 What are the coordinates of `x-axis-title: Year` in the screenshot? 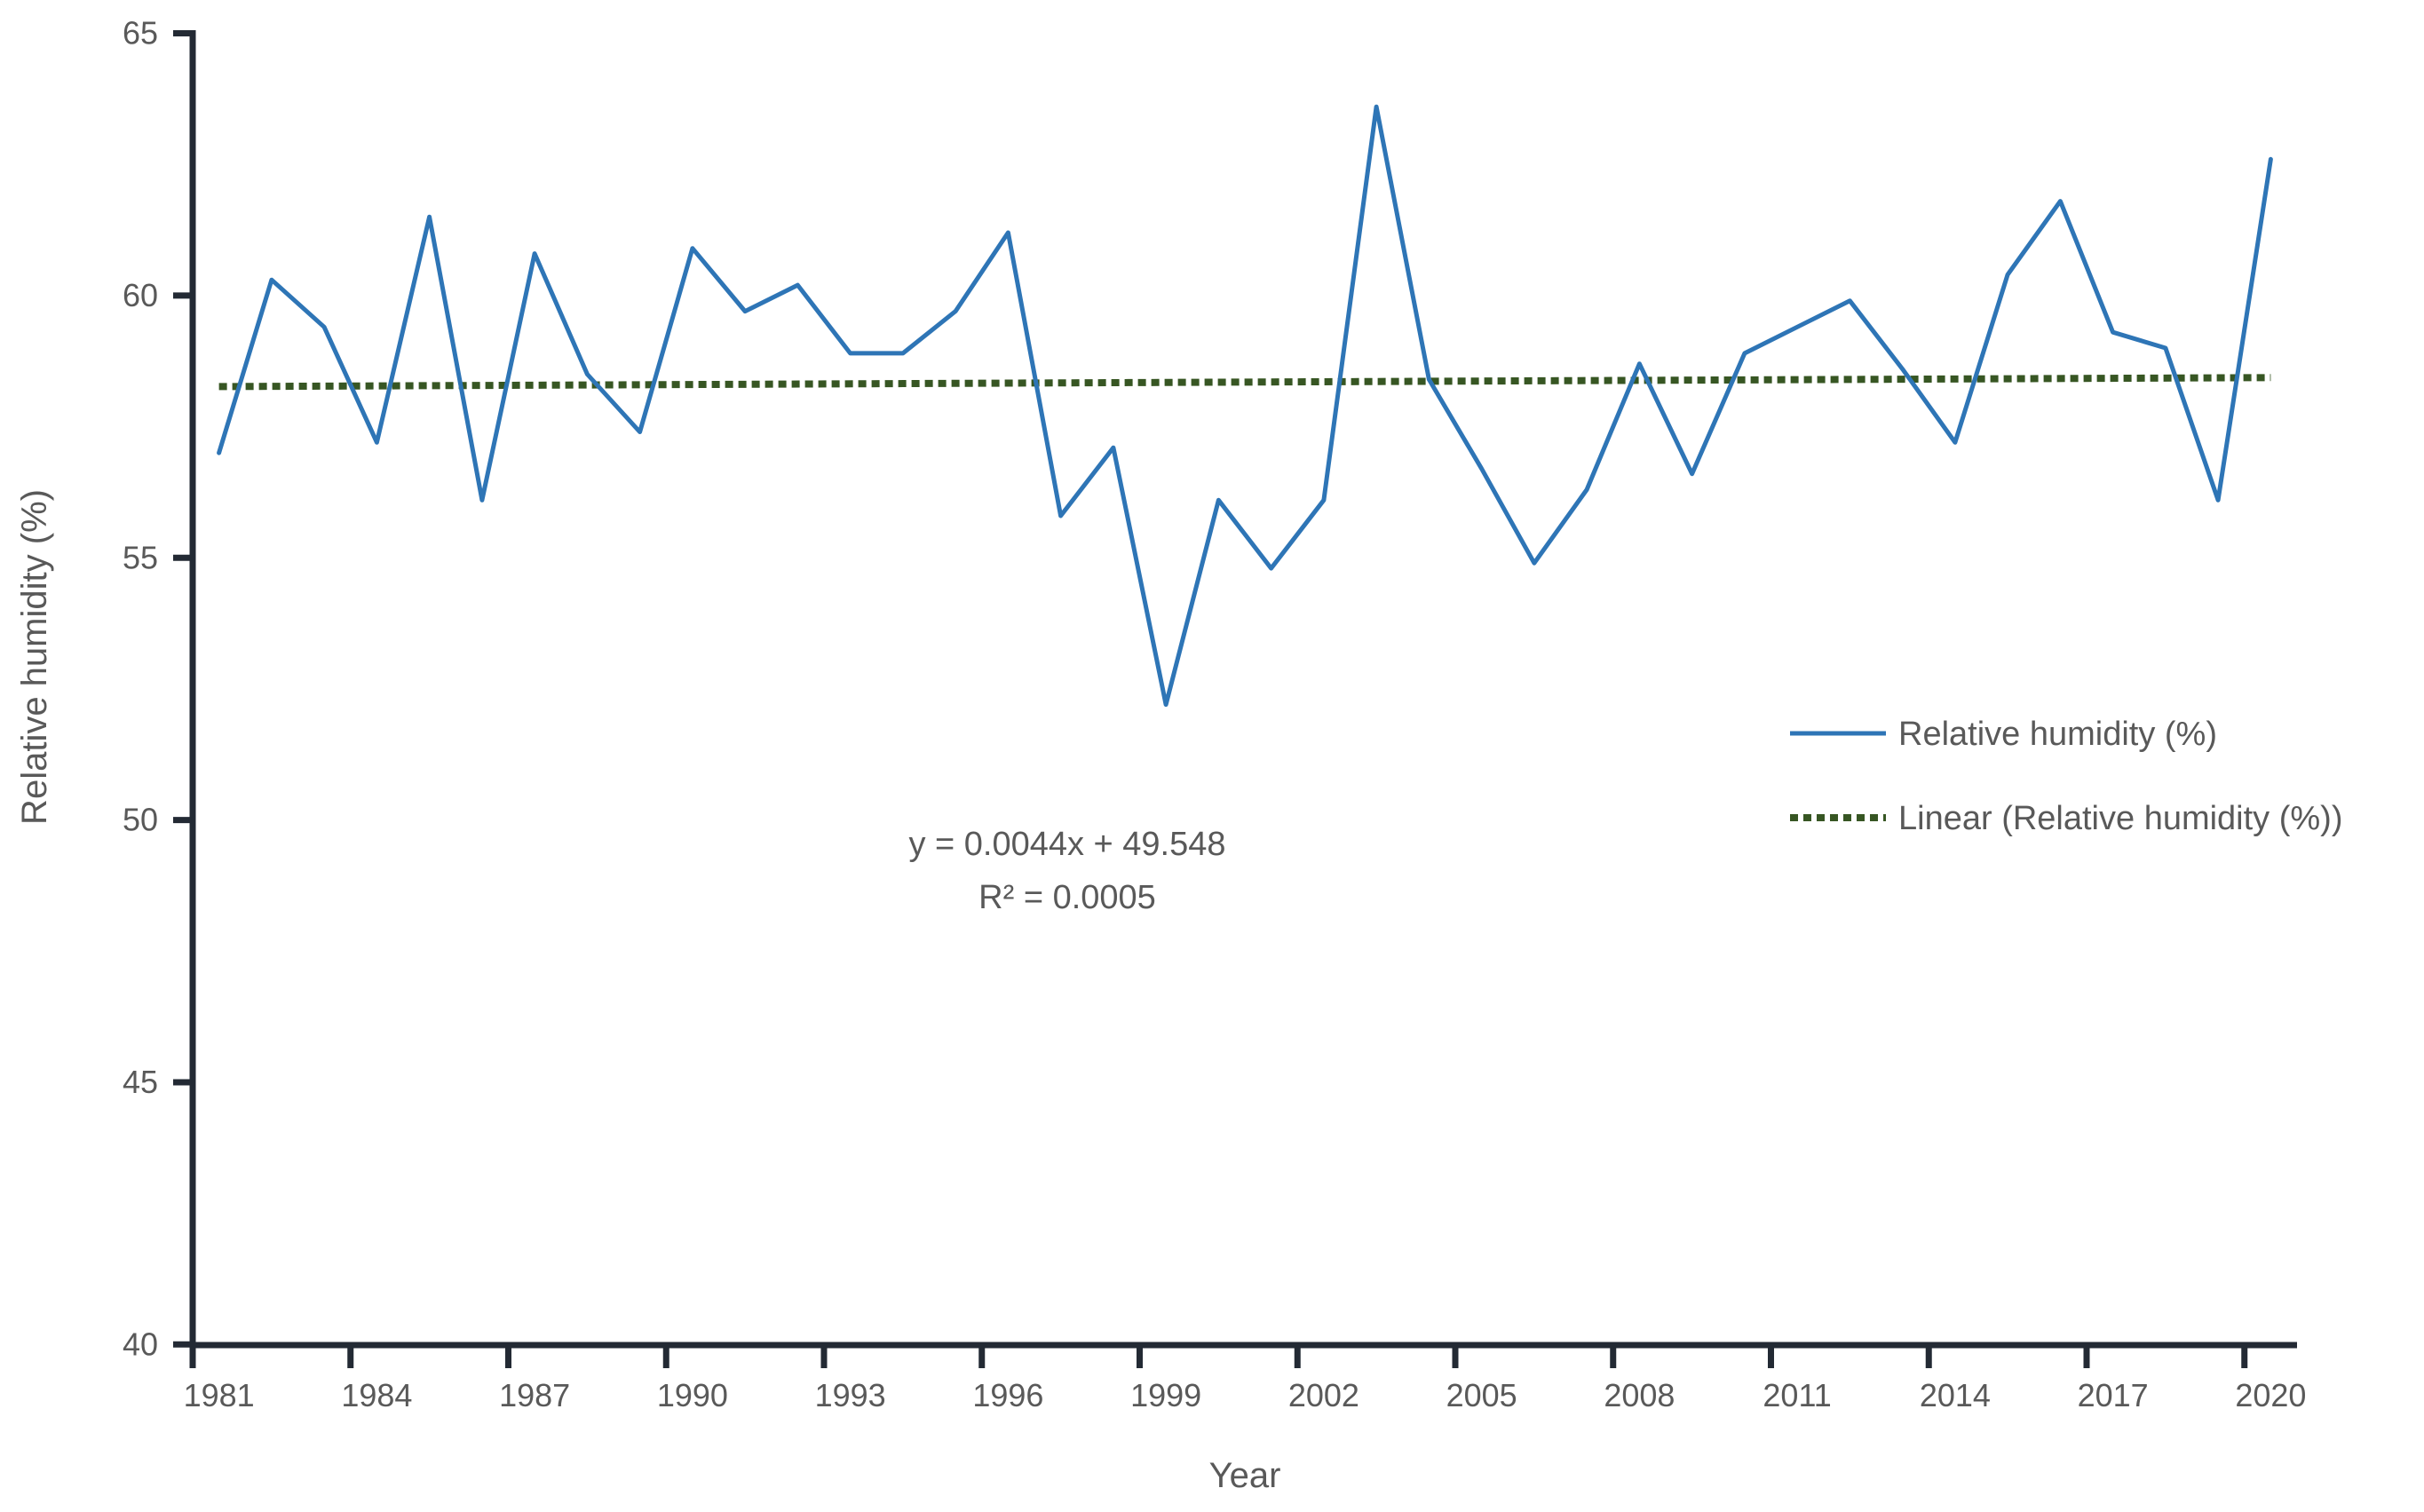 It's located at (1245, 1475).